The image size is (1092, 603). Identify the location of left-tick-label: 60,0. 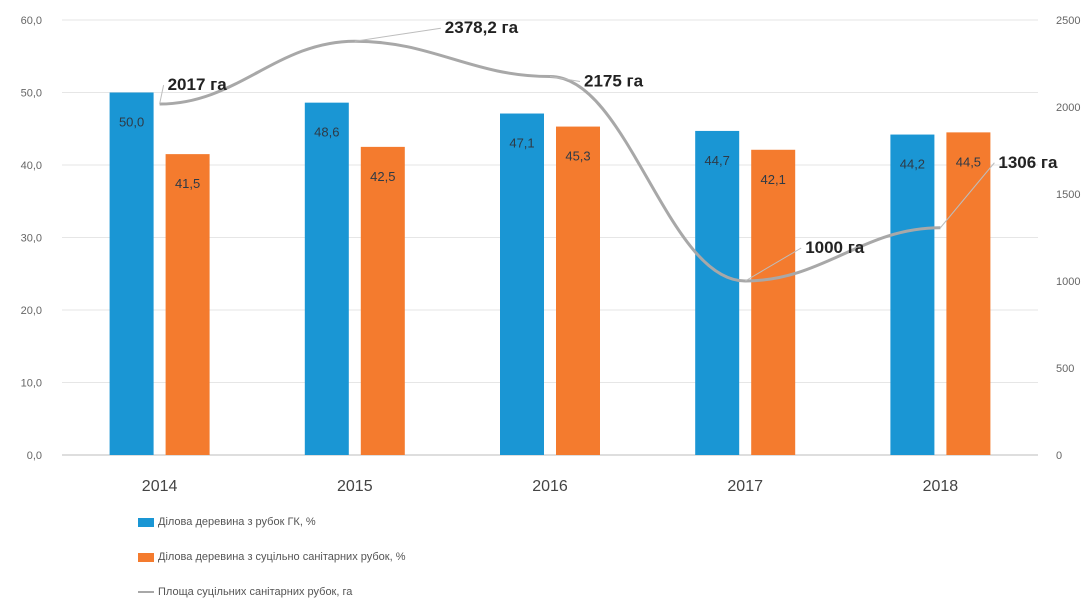
(31, 21).